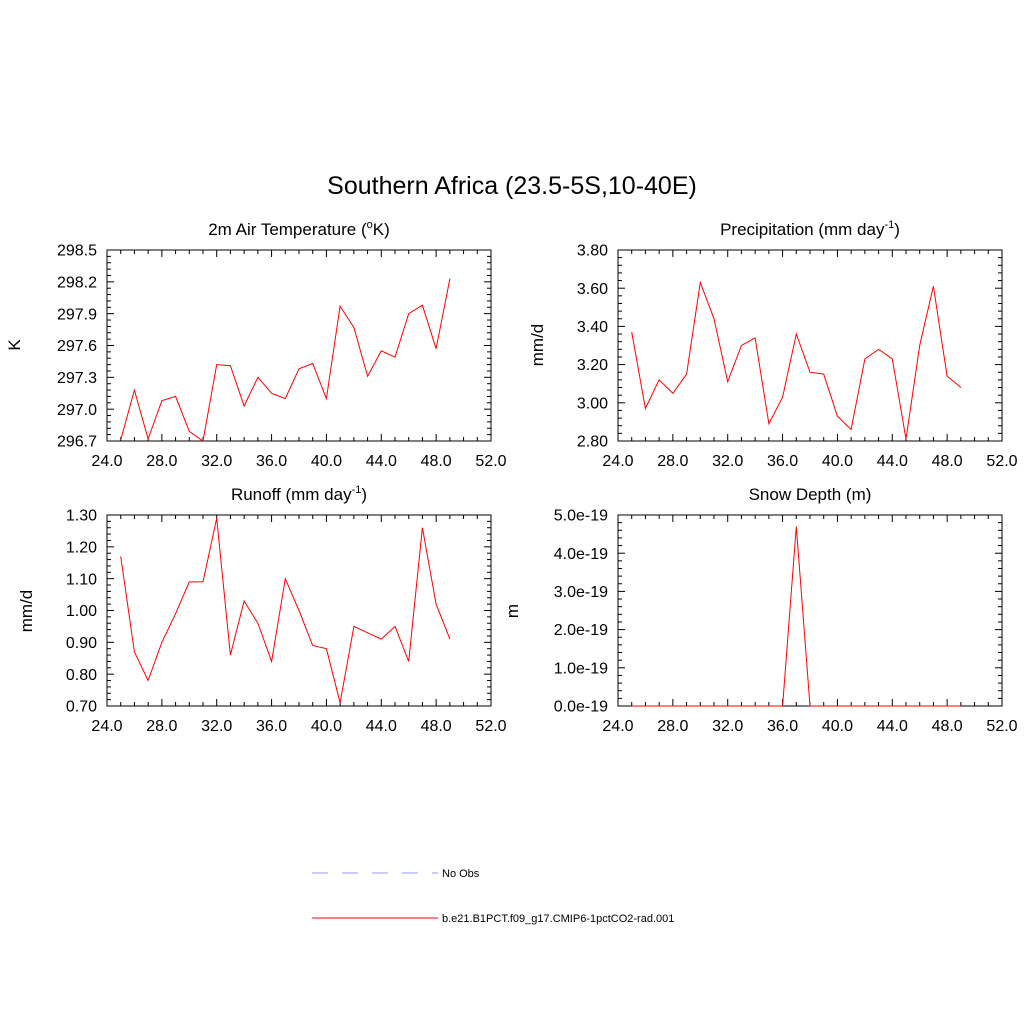  I want to click on panel-title: Snow Depth (m), so click(810, 494).